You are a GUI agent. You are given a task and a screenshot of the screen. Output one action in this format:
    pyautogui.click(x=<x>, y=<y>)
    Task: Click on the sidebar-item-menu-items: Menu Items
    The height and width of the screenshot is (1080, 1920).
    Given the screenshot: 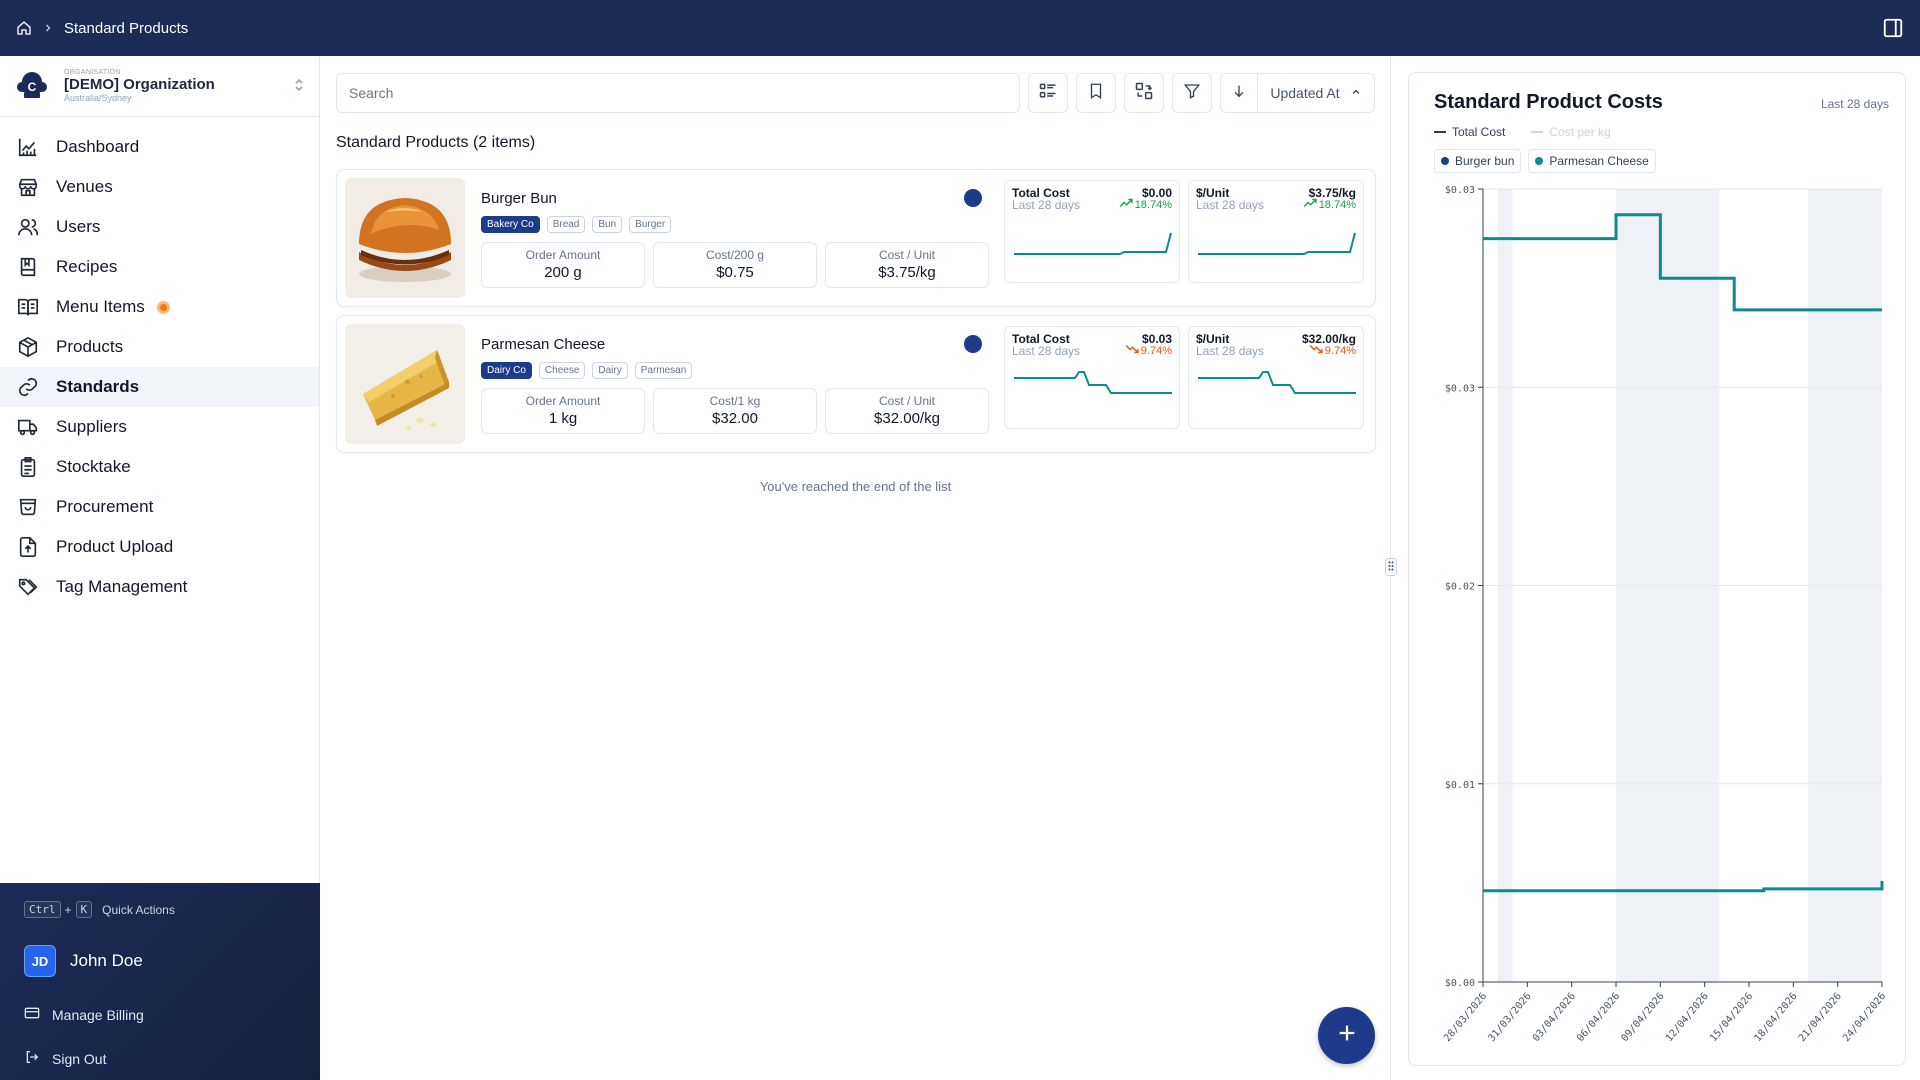 What is the action you would take?
    pyautogui.click(x=159, y=307)
    